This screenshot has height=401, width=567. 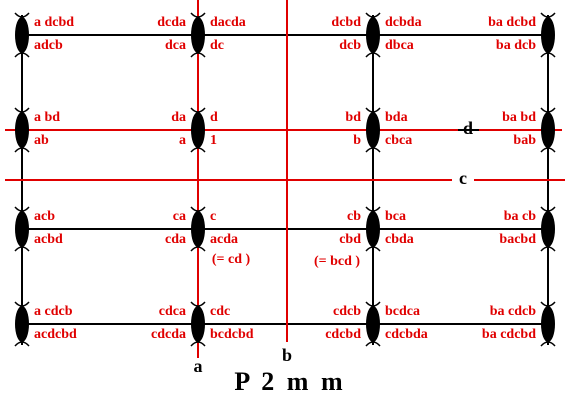 I want to click on node-label: d, so click(x=214, y=117).